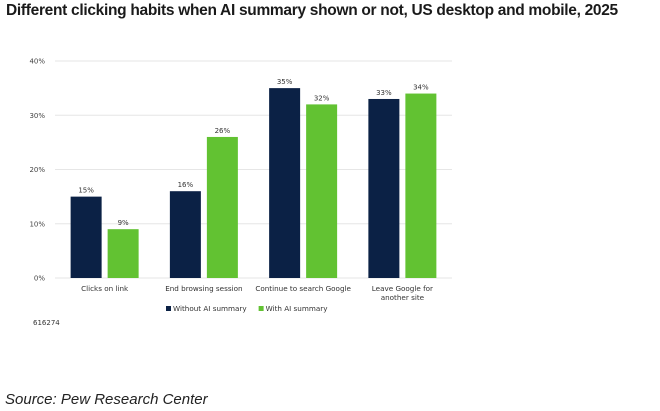  What do you see at coordinates (210, 308) in the screenshot?
I see `legend-label: Without AI summary` at bounding box center [210, 308].